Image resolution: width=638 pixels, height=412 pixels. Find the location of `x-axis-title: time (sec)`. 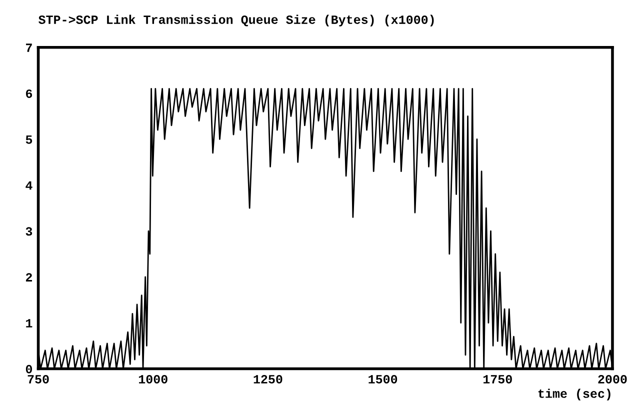

x-axis-title: time (sec) is located at coordinates (574, 394).